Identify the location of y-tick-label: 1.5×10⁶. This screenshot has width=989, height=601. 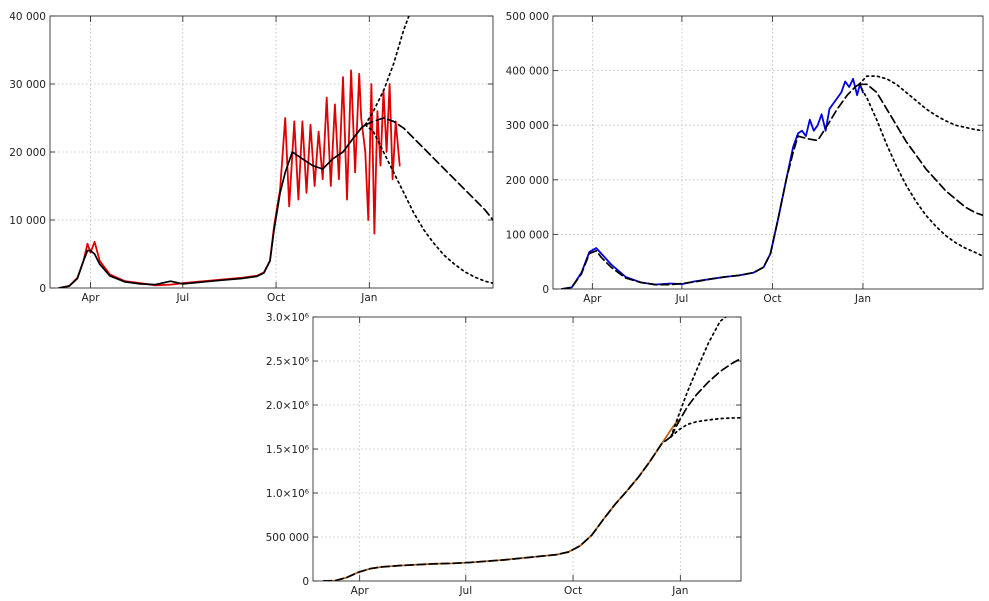
(287, 450).